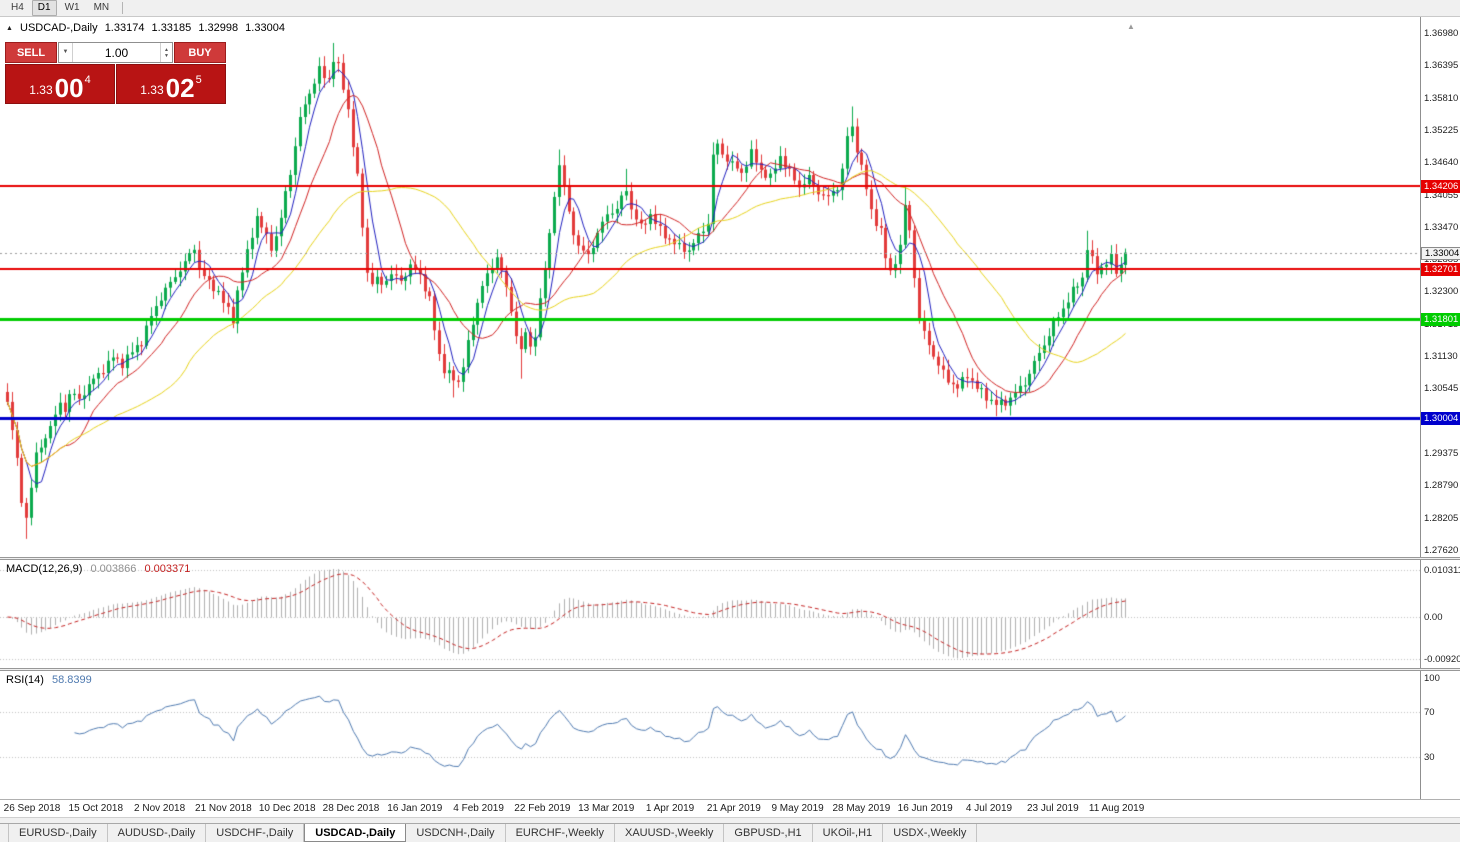 Image resolution: width=1460 pixels, height=842 pixels. I want to click on date-label: 4 Feb 2019, so click(478, 808).